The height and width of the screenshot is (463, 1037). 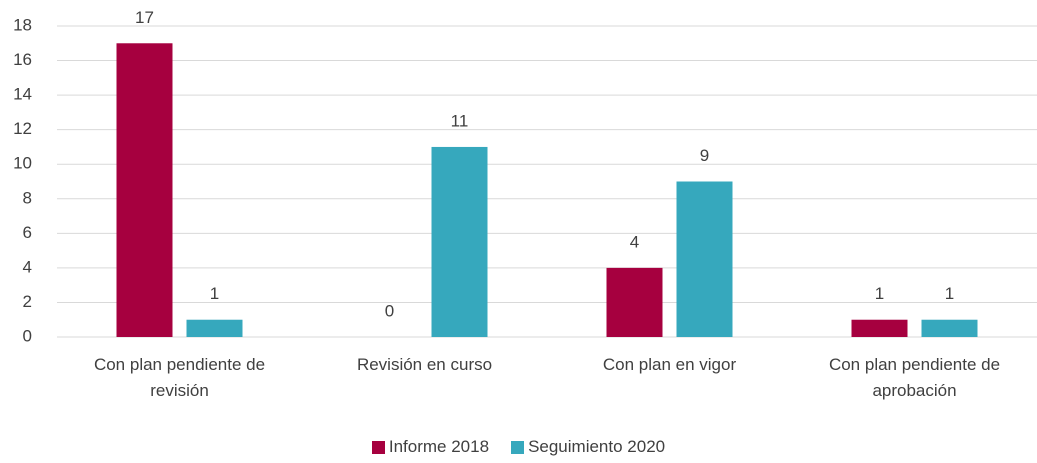 I want to click on legend-item: Seguimiento 2020, so click(x=588, y=447).